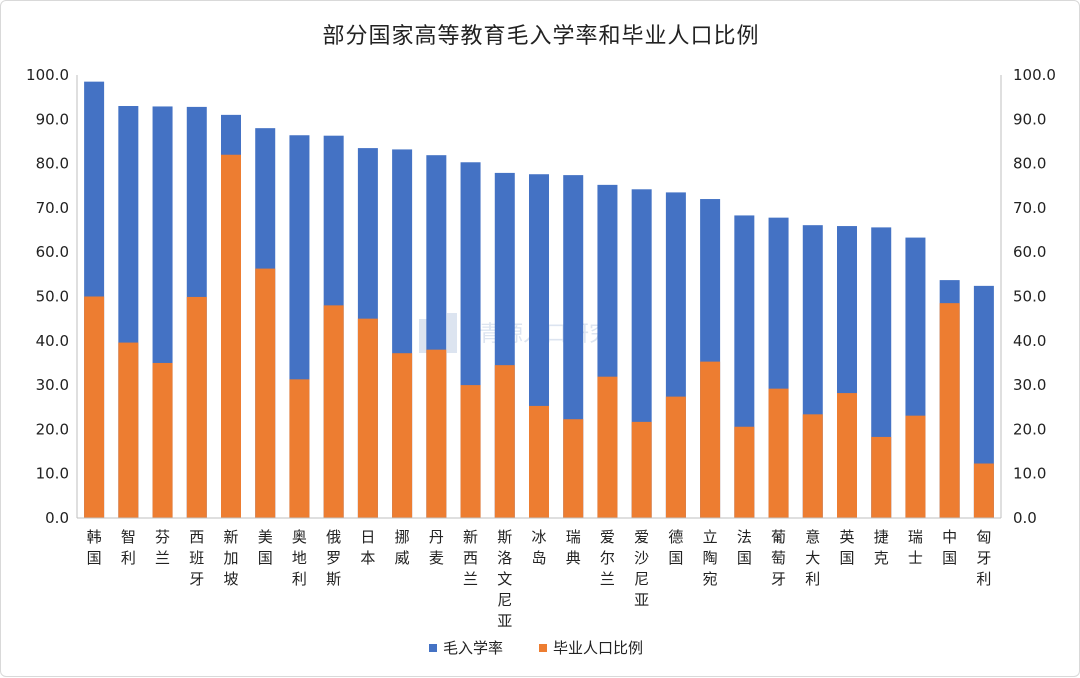 The width and height of the screenshot is (1080, 678). What do you see at coordinates (402, 547) in the screenshot?
I see `x-tick-label: 挪威` at bounding box center [402, 547].